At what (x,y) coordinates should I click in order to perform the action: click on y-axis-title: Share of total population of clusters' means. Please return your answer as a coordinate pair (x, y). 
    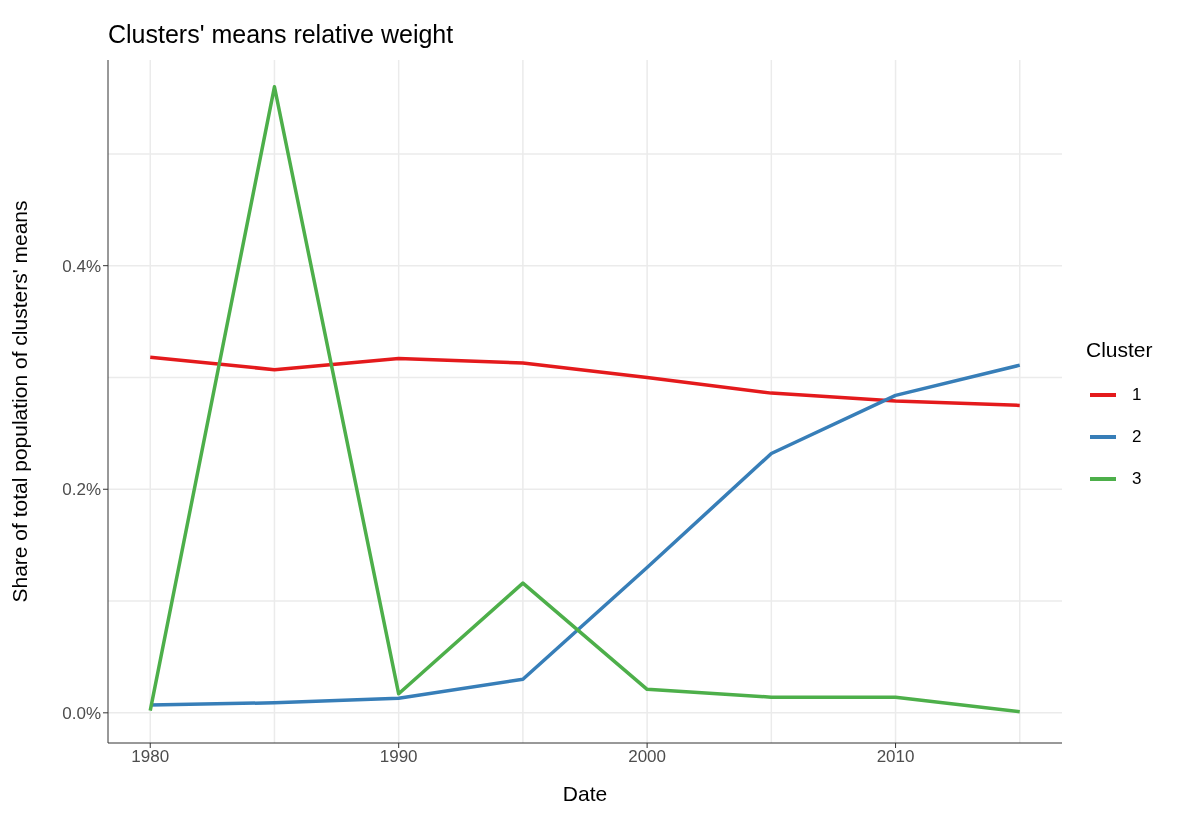
    Looking at the image, I should click on (20, 401).